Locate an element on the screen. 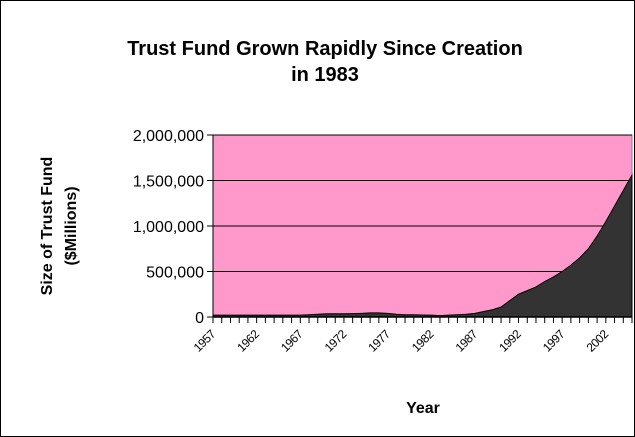  x-tick-label-5: 1982 is located at coordinates (423, 341).